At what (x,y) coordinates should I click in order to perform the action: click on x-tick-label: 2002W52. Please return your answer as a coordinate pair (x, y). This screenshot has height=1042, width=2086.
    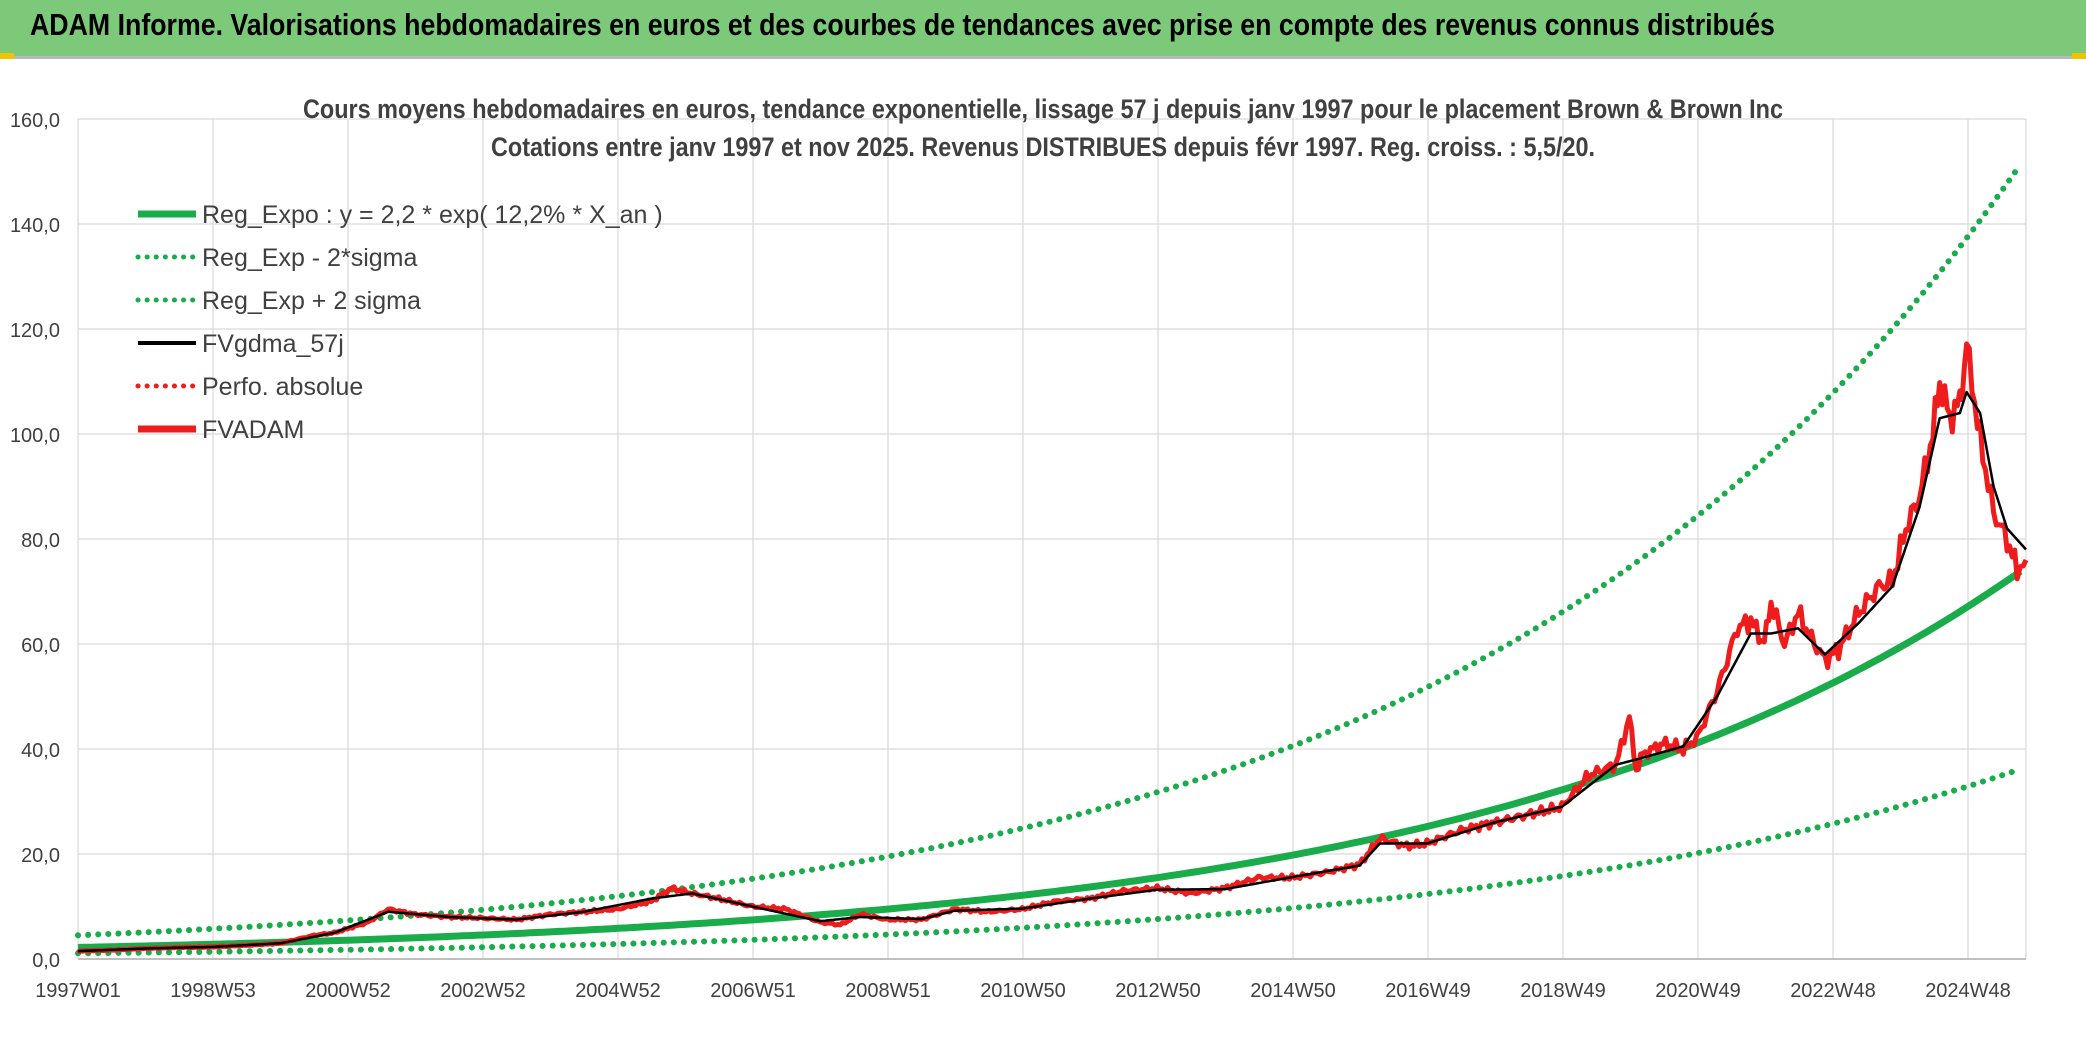
    Looking at the image, I should click on (483, 991).